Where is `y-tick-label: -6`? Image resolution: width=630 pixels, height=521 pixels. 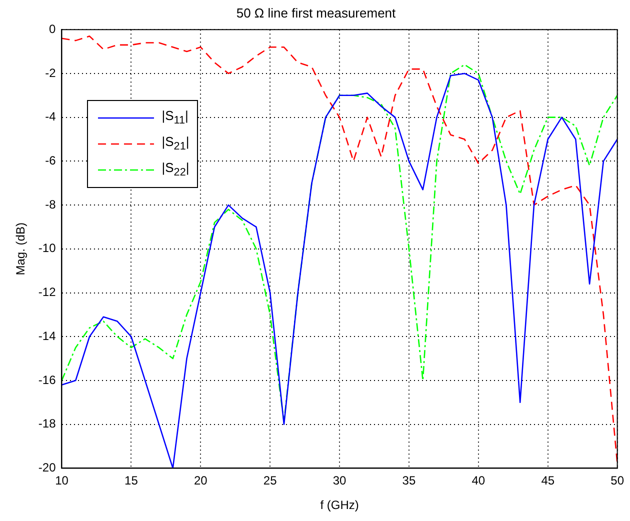 y-tick-label: -6 is located at coordinates (50, 160).